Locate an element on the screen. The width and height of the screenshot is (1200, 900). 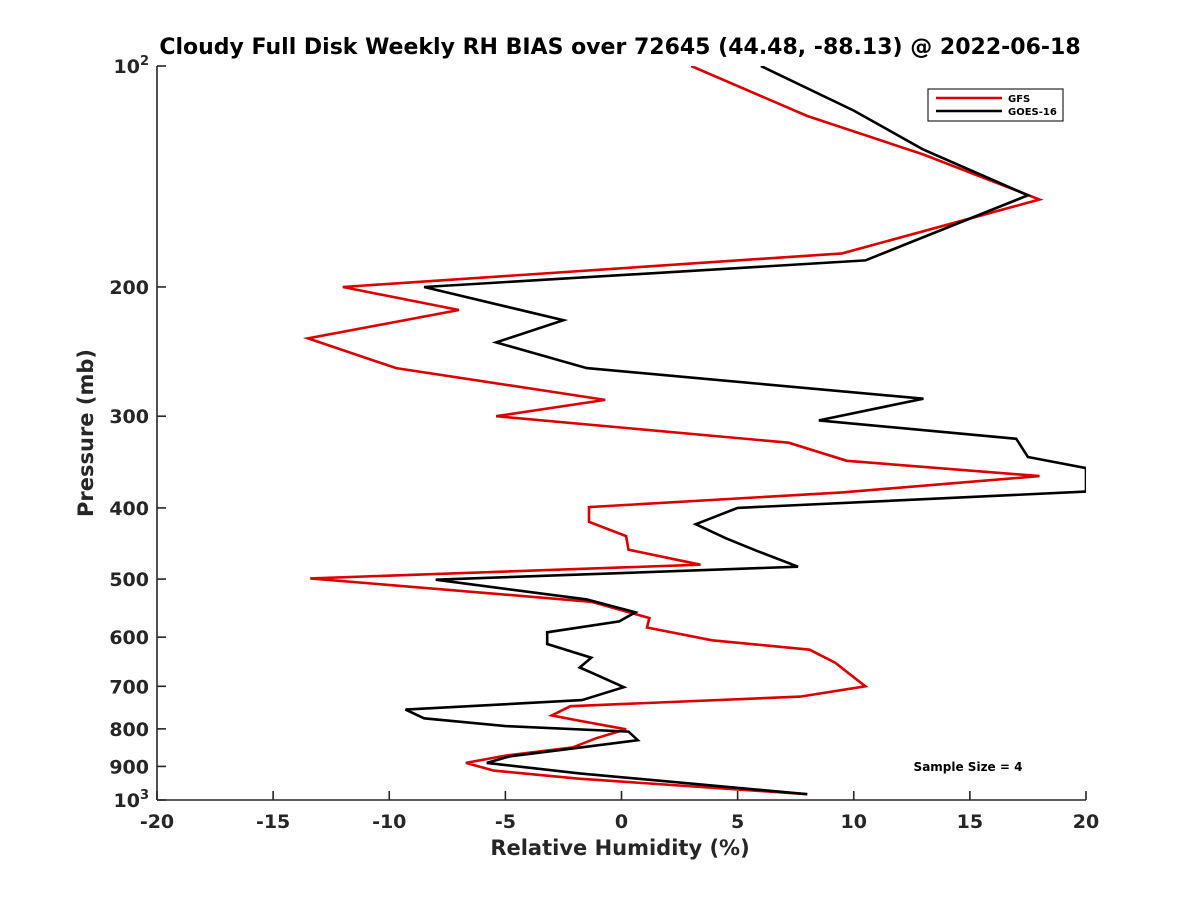
y-tick-label: 400 is located at coordinates (129, 509).